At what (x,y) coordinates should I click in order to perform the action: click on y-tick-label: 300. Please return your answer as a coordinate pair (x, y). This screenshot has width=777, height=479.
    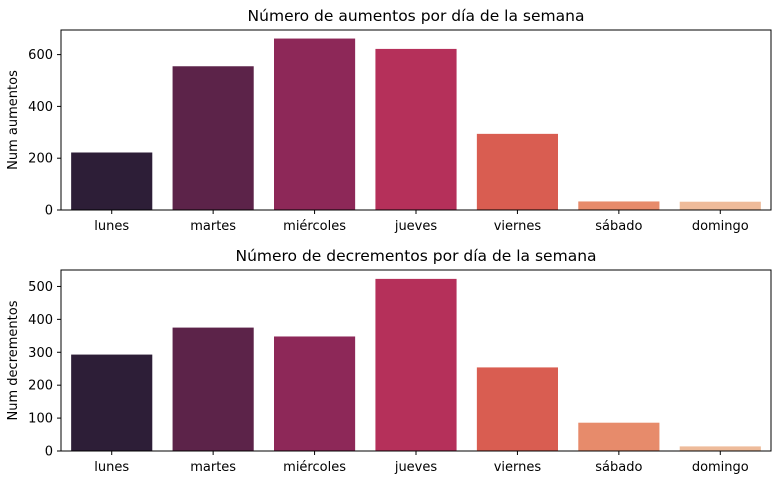
    Looking at the image, I should click on (40, 353).